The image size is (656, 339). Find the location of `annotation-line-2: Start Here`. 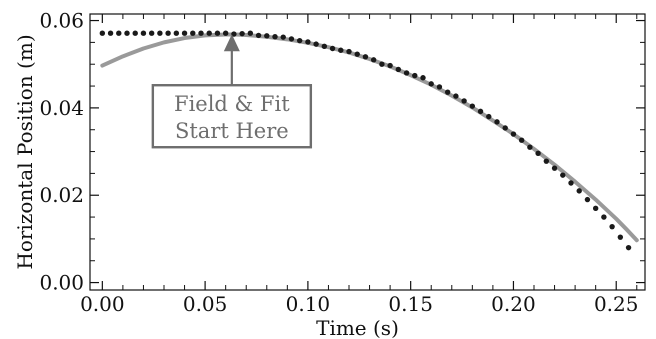

annotation-line-2: Start Here is located at coordinates (232, 131).